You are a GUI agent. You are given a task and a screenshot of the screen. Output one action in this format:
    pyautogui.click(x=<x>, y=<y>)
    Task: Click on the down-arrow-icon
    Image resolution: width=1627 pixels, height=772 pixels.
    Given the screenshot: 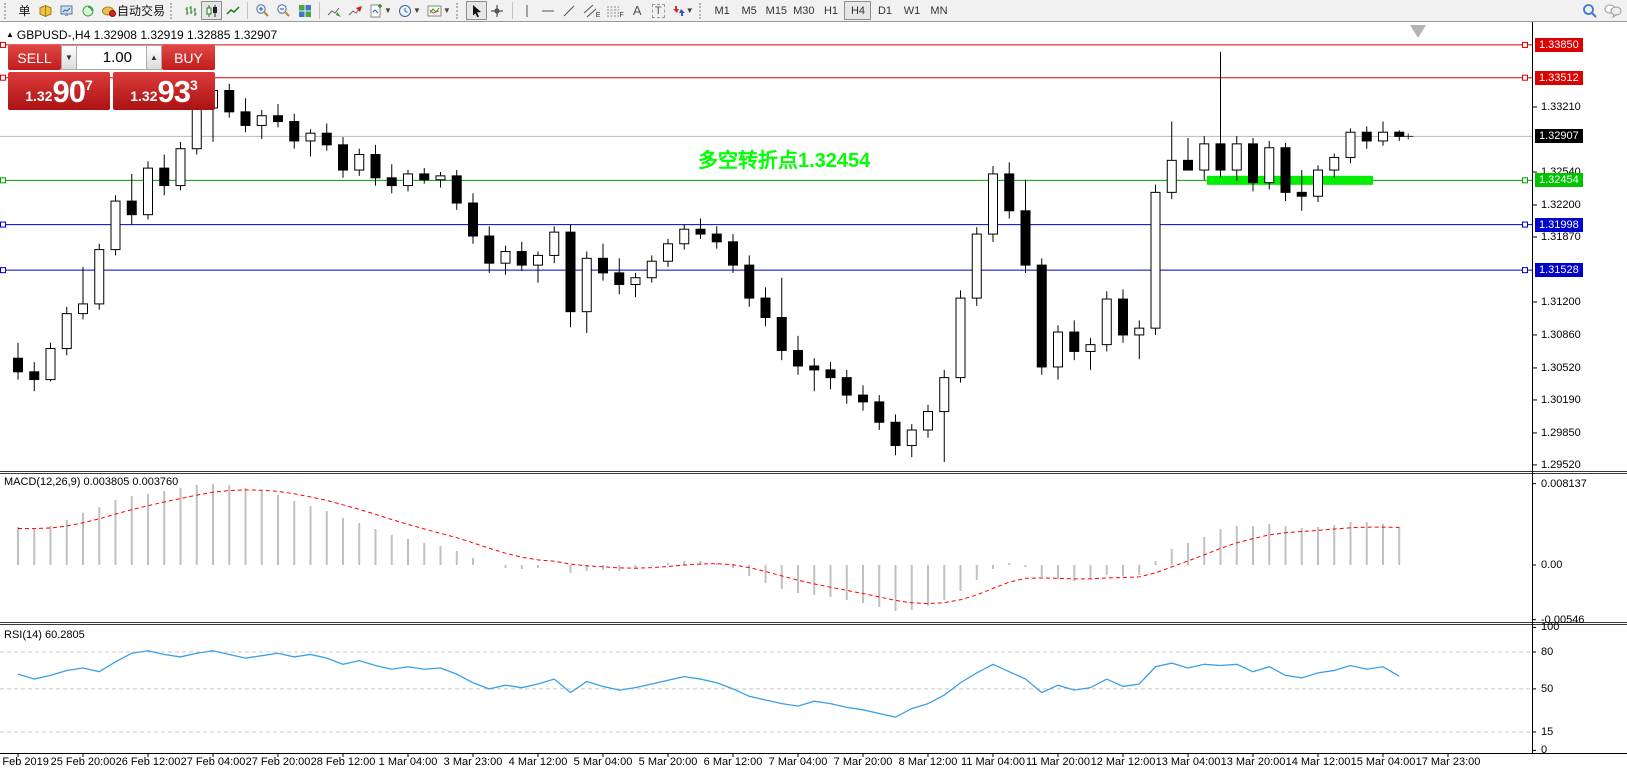 What is the action you would take?
    pyautogui.click(x=1418, y=31)
    